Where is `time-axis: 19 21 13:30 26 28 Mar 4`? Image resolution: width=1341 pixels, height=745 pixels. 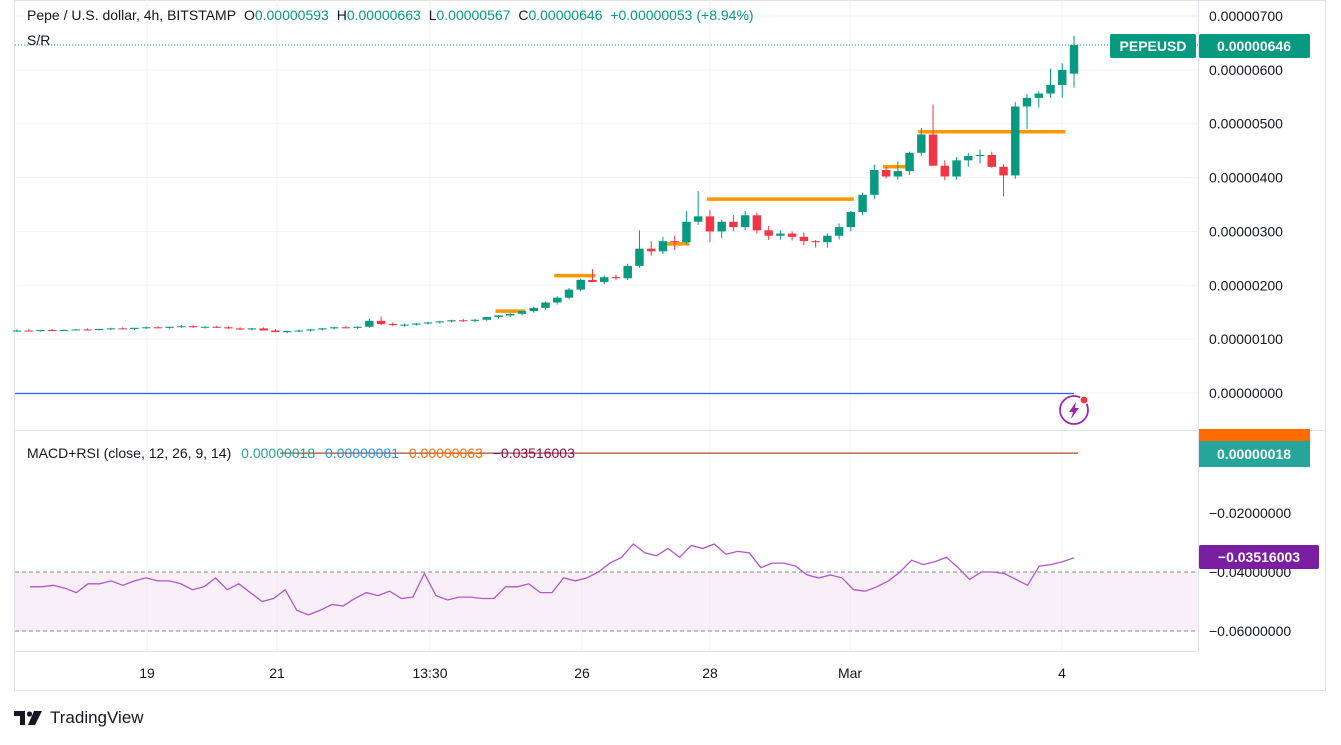
time-axis: 19 21 13:30 26 28 Mar 4 is located at coordinates (602, 673).